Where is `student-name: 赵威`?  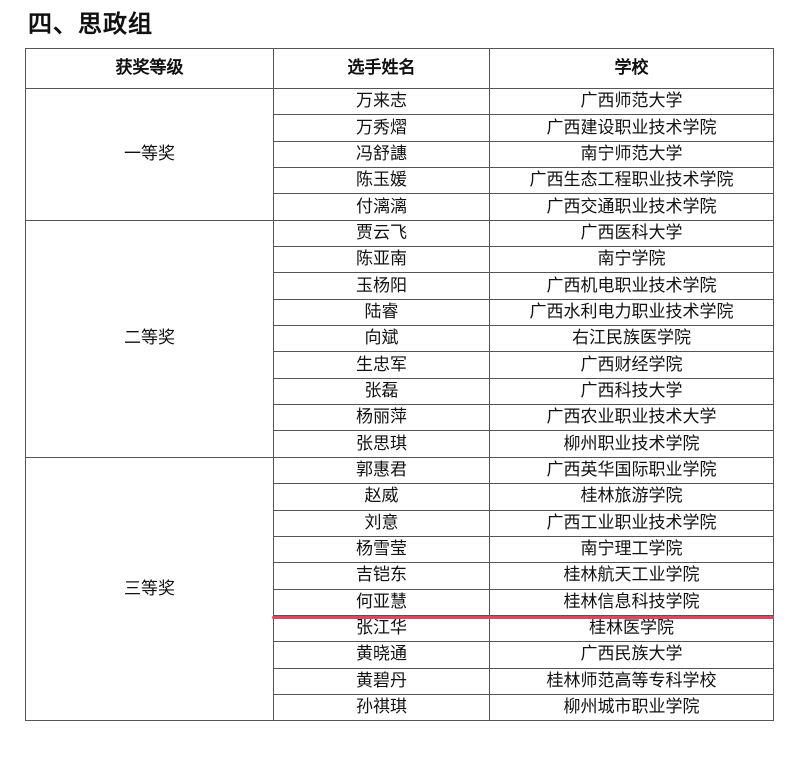
student-name: 赵威 is located at coordinates (381, 497).